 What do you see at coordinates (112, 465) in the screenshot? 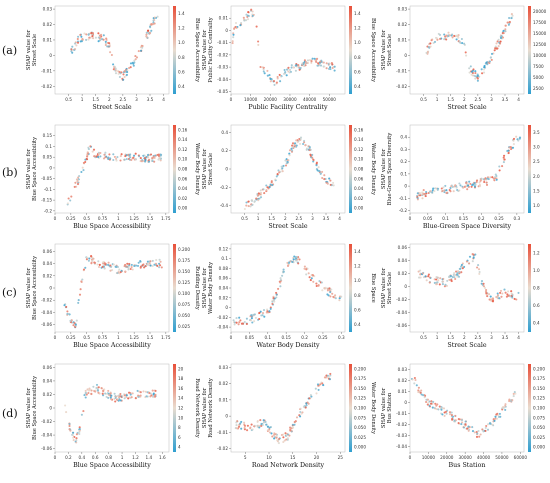
I see `x-axis-label: Blue Space Accessibility` at bounding box center [112, 465].